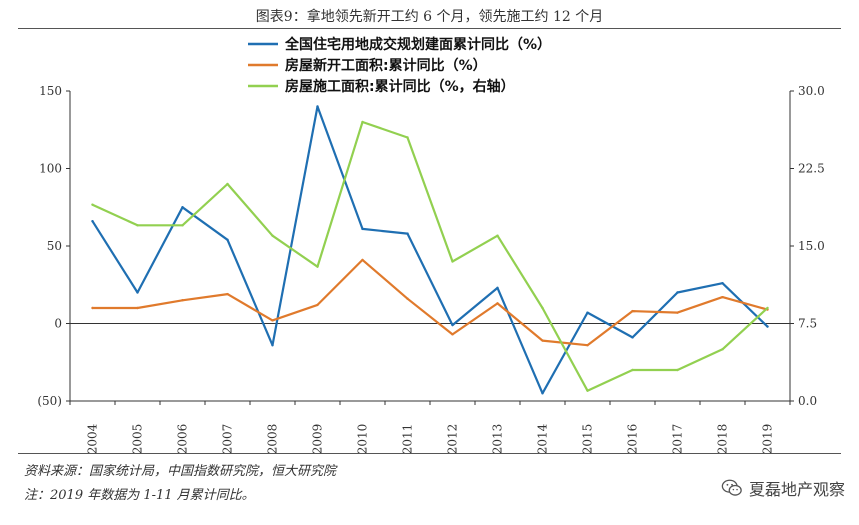 The height and width of the screenshot is (525, 859). Describe the element at coordinates (498, 439) in the screenshot. I see `x-tick-label: 2013` at that location.